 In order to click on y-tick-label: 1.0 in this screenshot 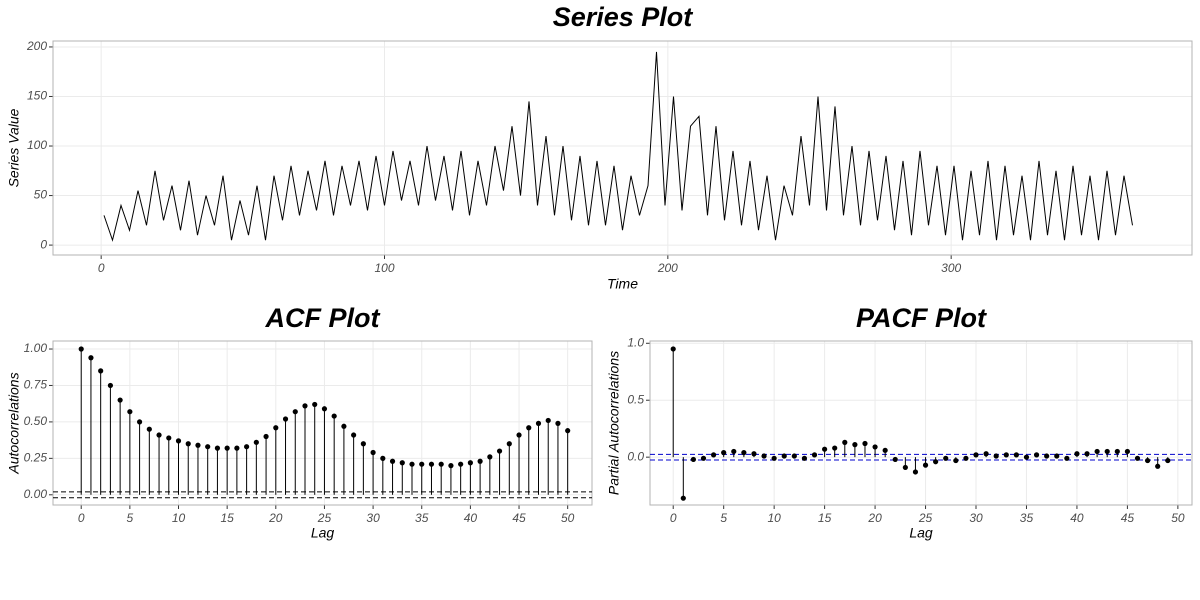, I will do `click(635, 342)`.